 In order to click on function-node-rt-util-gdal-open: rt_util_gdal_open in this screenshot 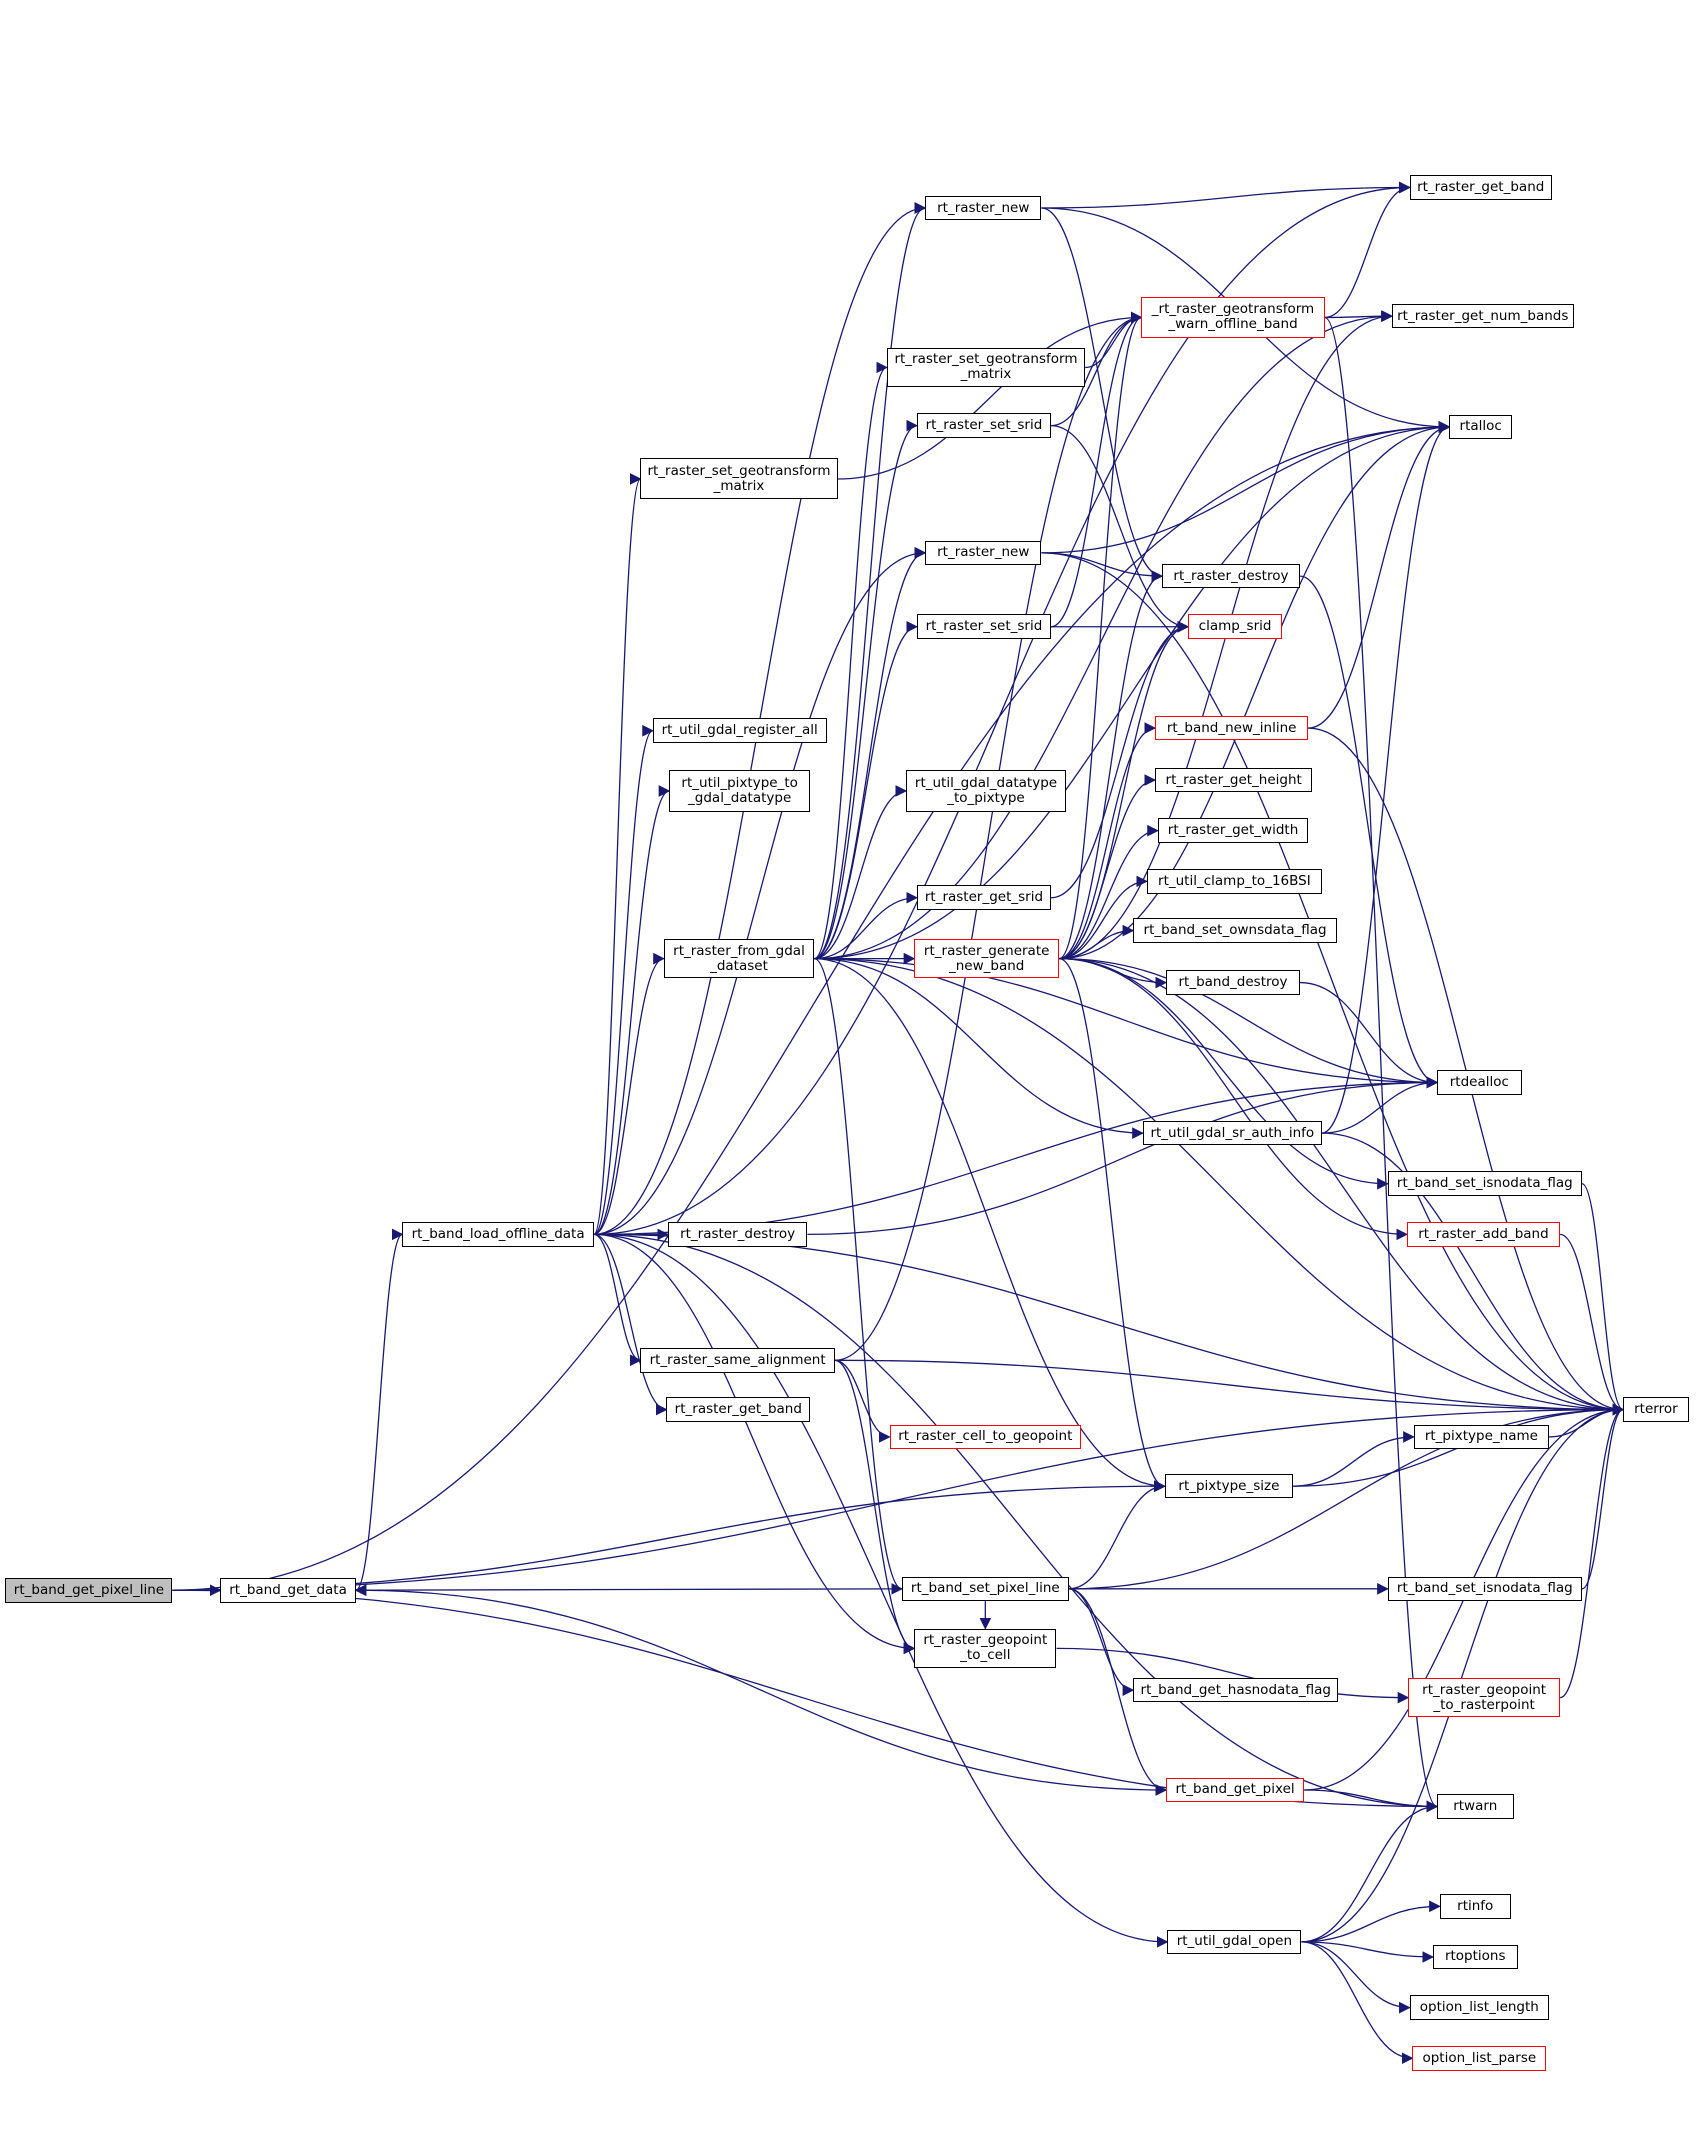, I will do `click(1234, 1942)`.